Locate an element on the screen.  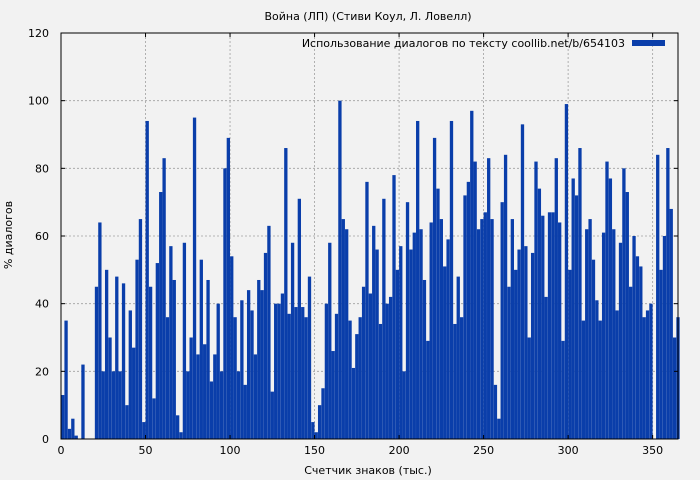
legend-swatch is located at coordinates (648, 43).